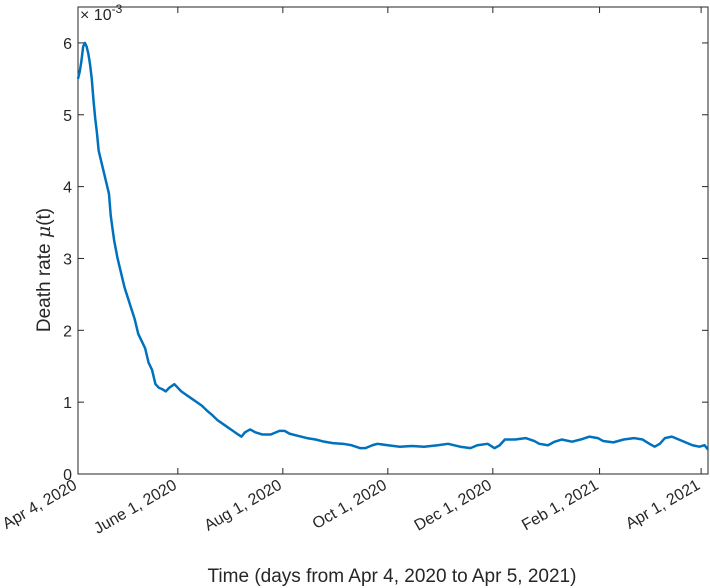 The width and height of the screenshot is (710, 588). What do you see at coordinates (96, 15) in the screenshot?
I see `y-exponent-base: × 10` at bounding box center [96, 15].